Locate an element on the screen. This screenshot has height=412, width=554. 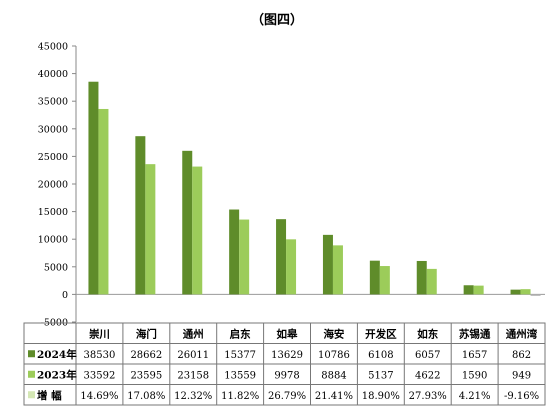
category-label: 崇川 is located at coordinates (99, 333).